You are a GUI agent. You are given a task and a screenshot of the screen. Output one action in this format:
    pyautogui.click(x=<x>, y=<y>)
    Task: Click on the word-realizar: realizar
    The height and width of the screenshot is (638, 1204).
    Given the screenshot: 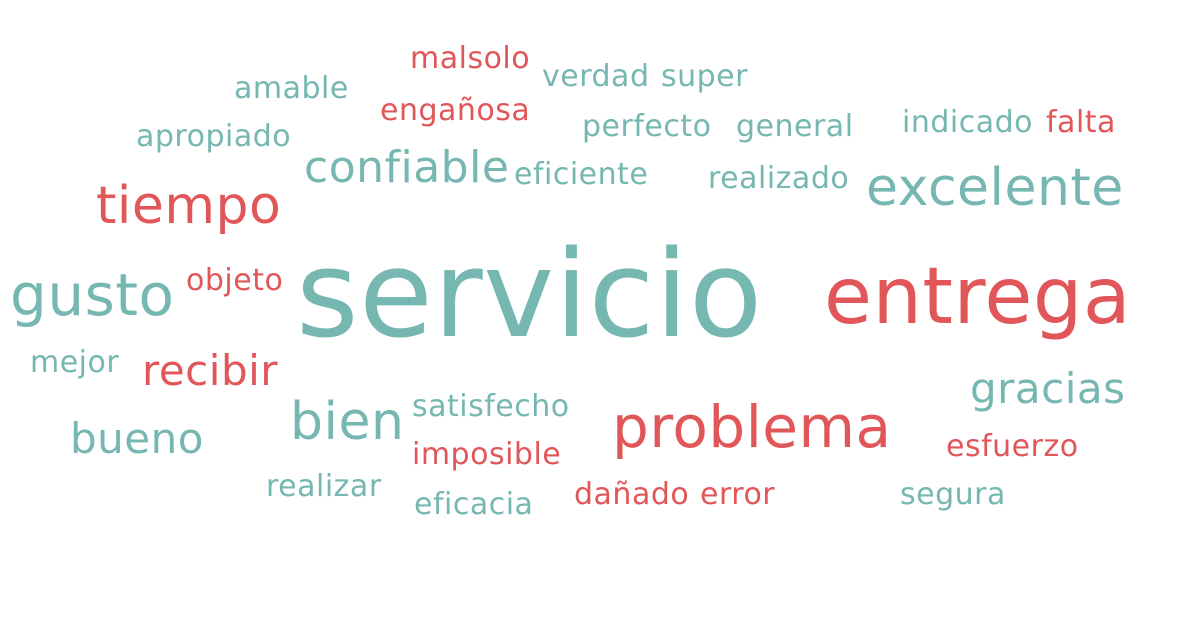 What is the action you would take?
    pyautogui.click(x=324, y=486)
    